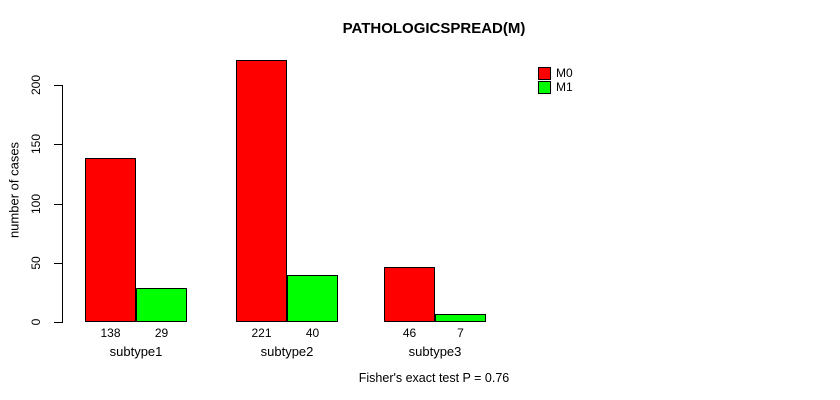  What do you see at coordinates (110, 333) in the screenshot?
I see `bar-value-m0-subtype1: 138` at bounding box center [110, 333].